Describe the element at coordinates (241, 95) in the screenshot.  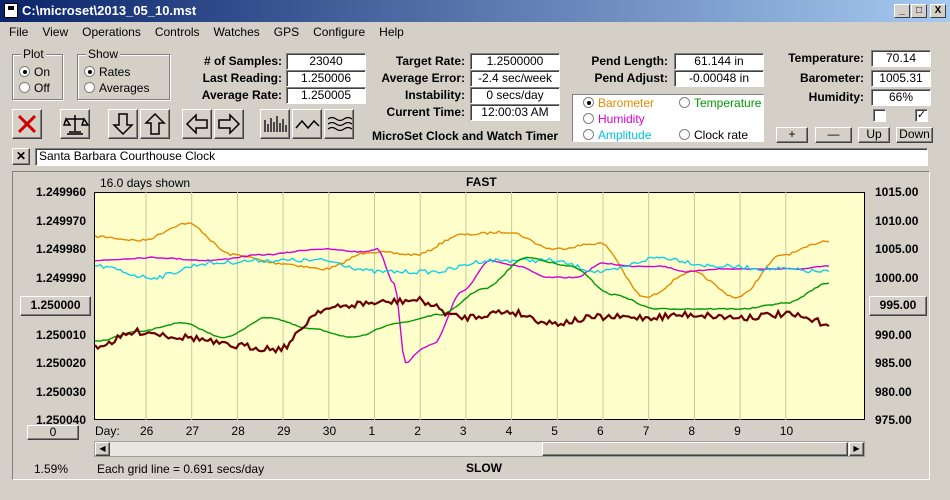
I see `average-rate-label: Average Rate:` at that location.